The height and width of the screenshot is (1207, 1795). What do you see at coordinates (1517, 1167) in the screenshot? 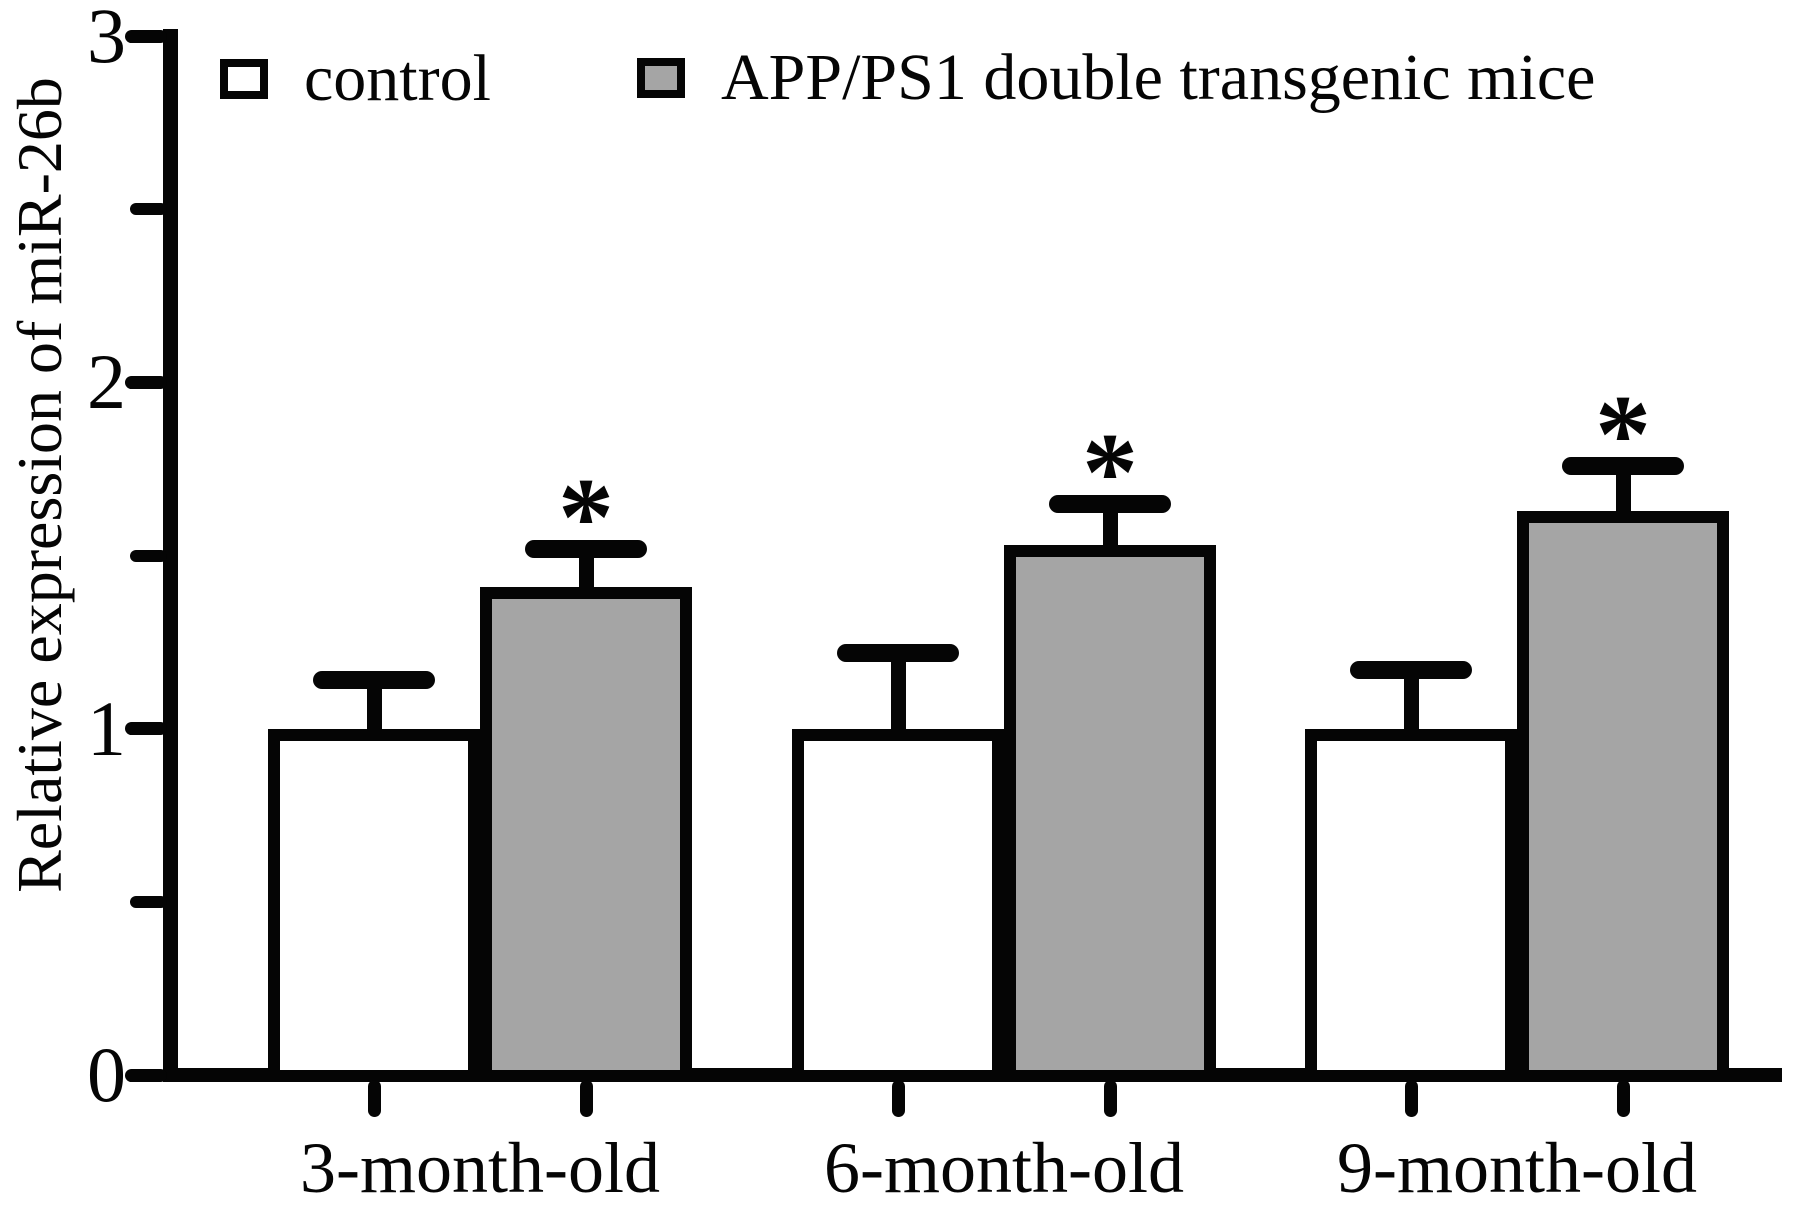
I see `category-label: 9-month-old` at bounding box center [1517, 1167].